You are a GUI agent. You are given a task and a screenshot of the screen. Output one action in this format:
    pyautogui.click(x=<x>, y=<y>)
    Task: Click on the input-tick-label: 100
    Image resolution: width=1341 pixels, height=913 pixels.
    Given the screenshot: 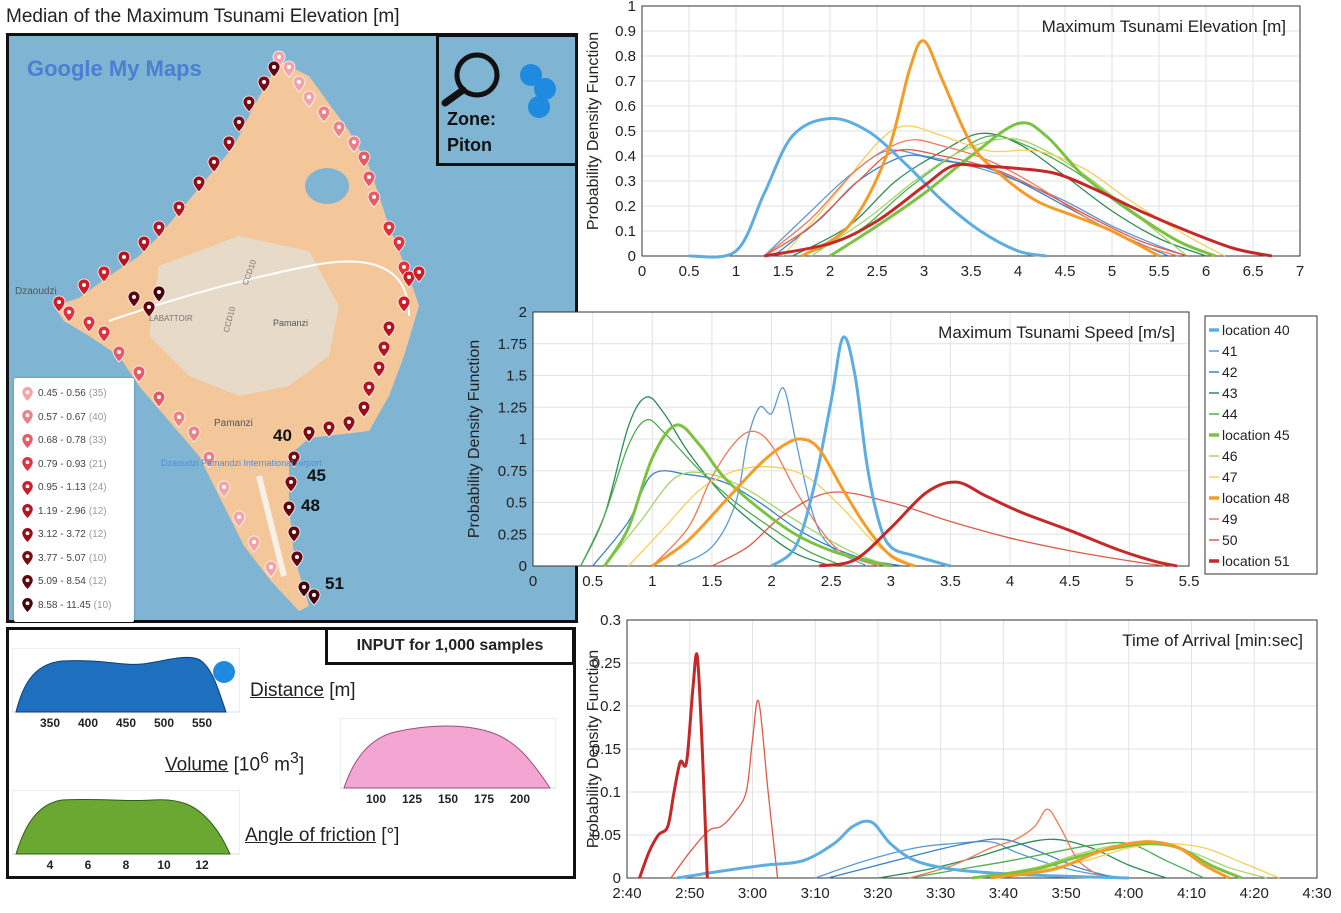 What is the action you would take?
    pyautogui.click(x=376, y=799)
    